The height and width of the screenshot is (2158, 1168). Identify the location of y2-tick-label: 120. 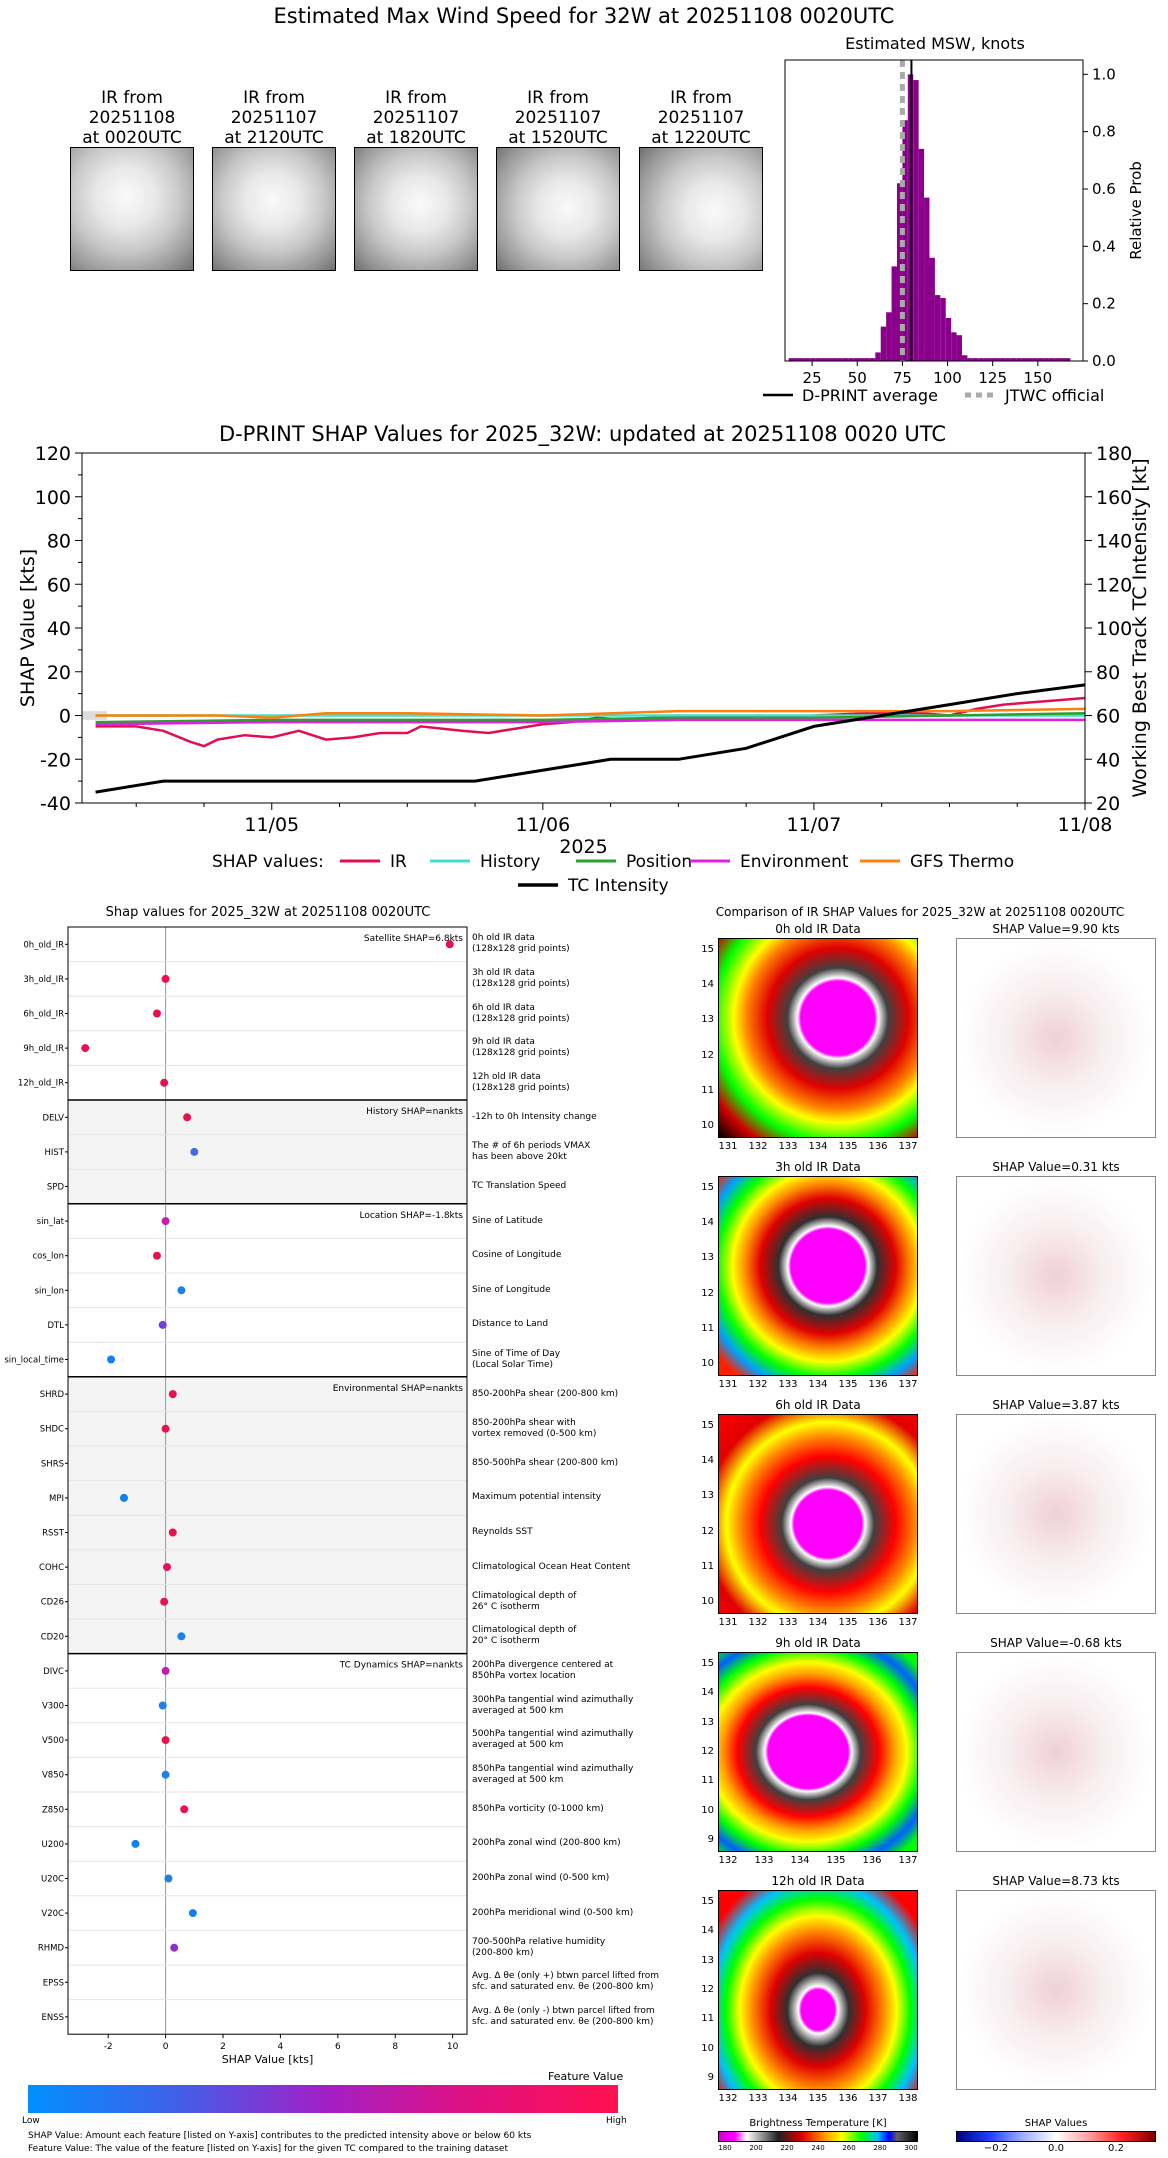
(1114, 585).